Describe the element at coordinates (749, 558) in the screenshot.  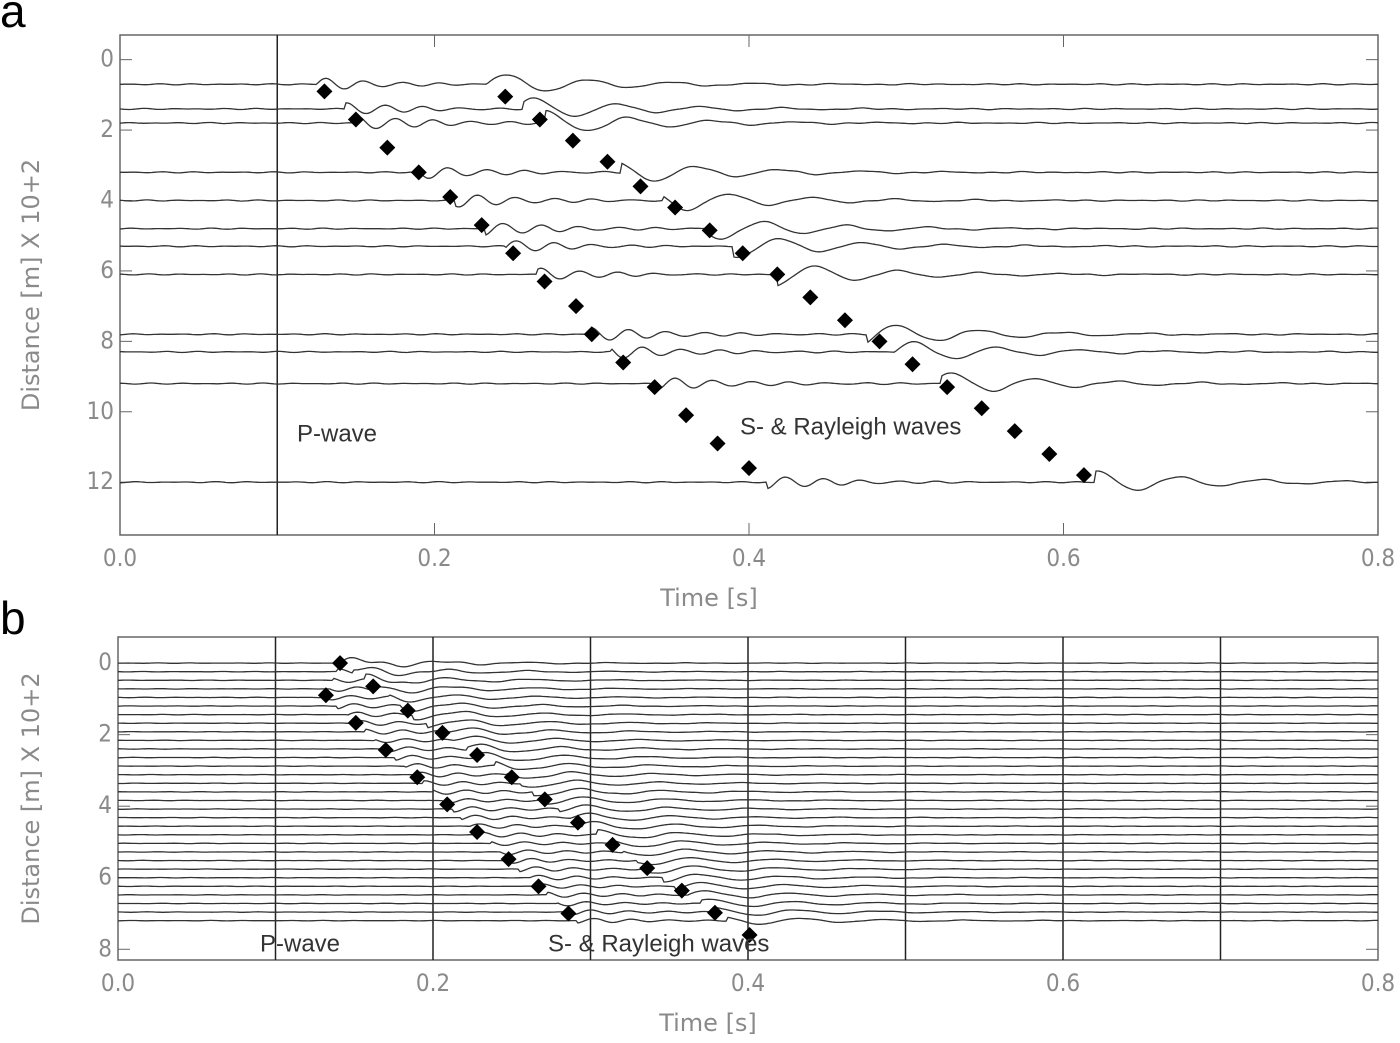
I see `x-tick-label: 0.4` at that location.